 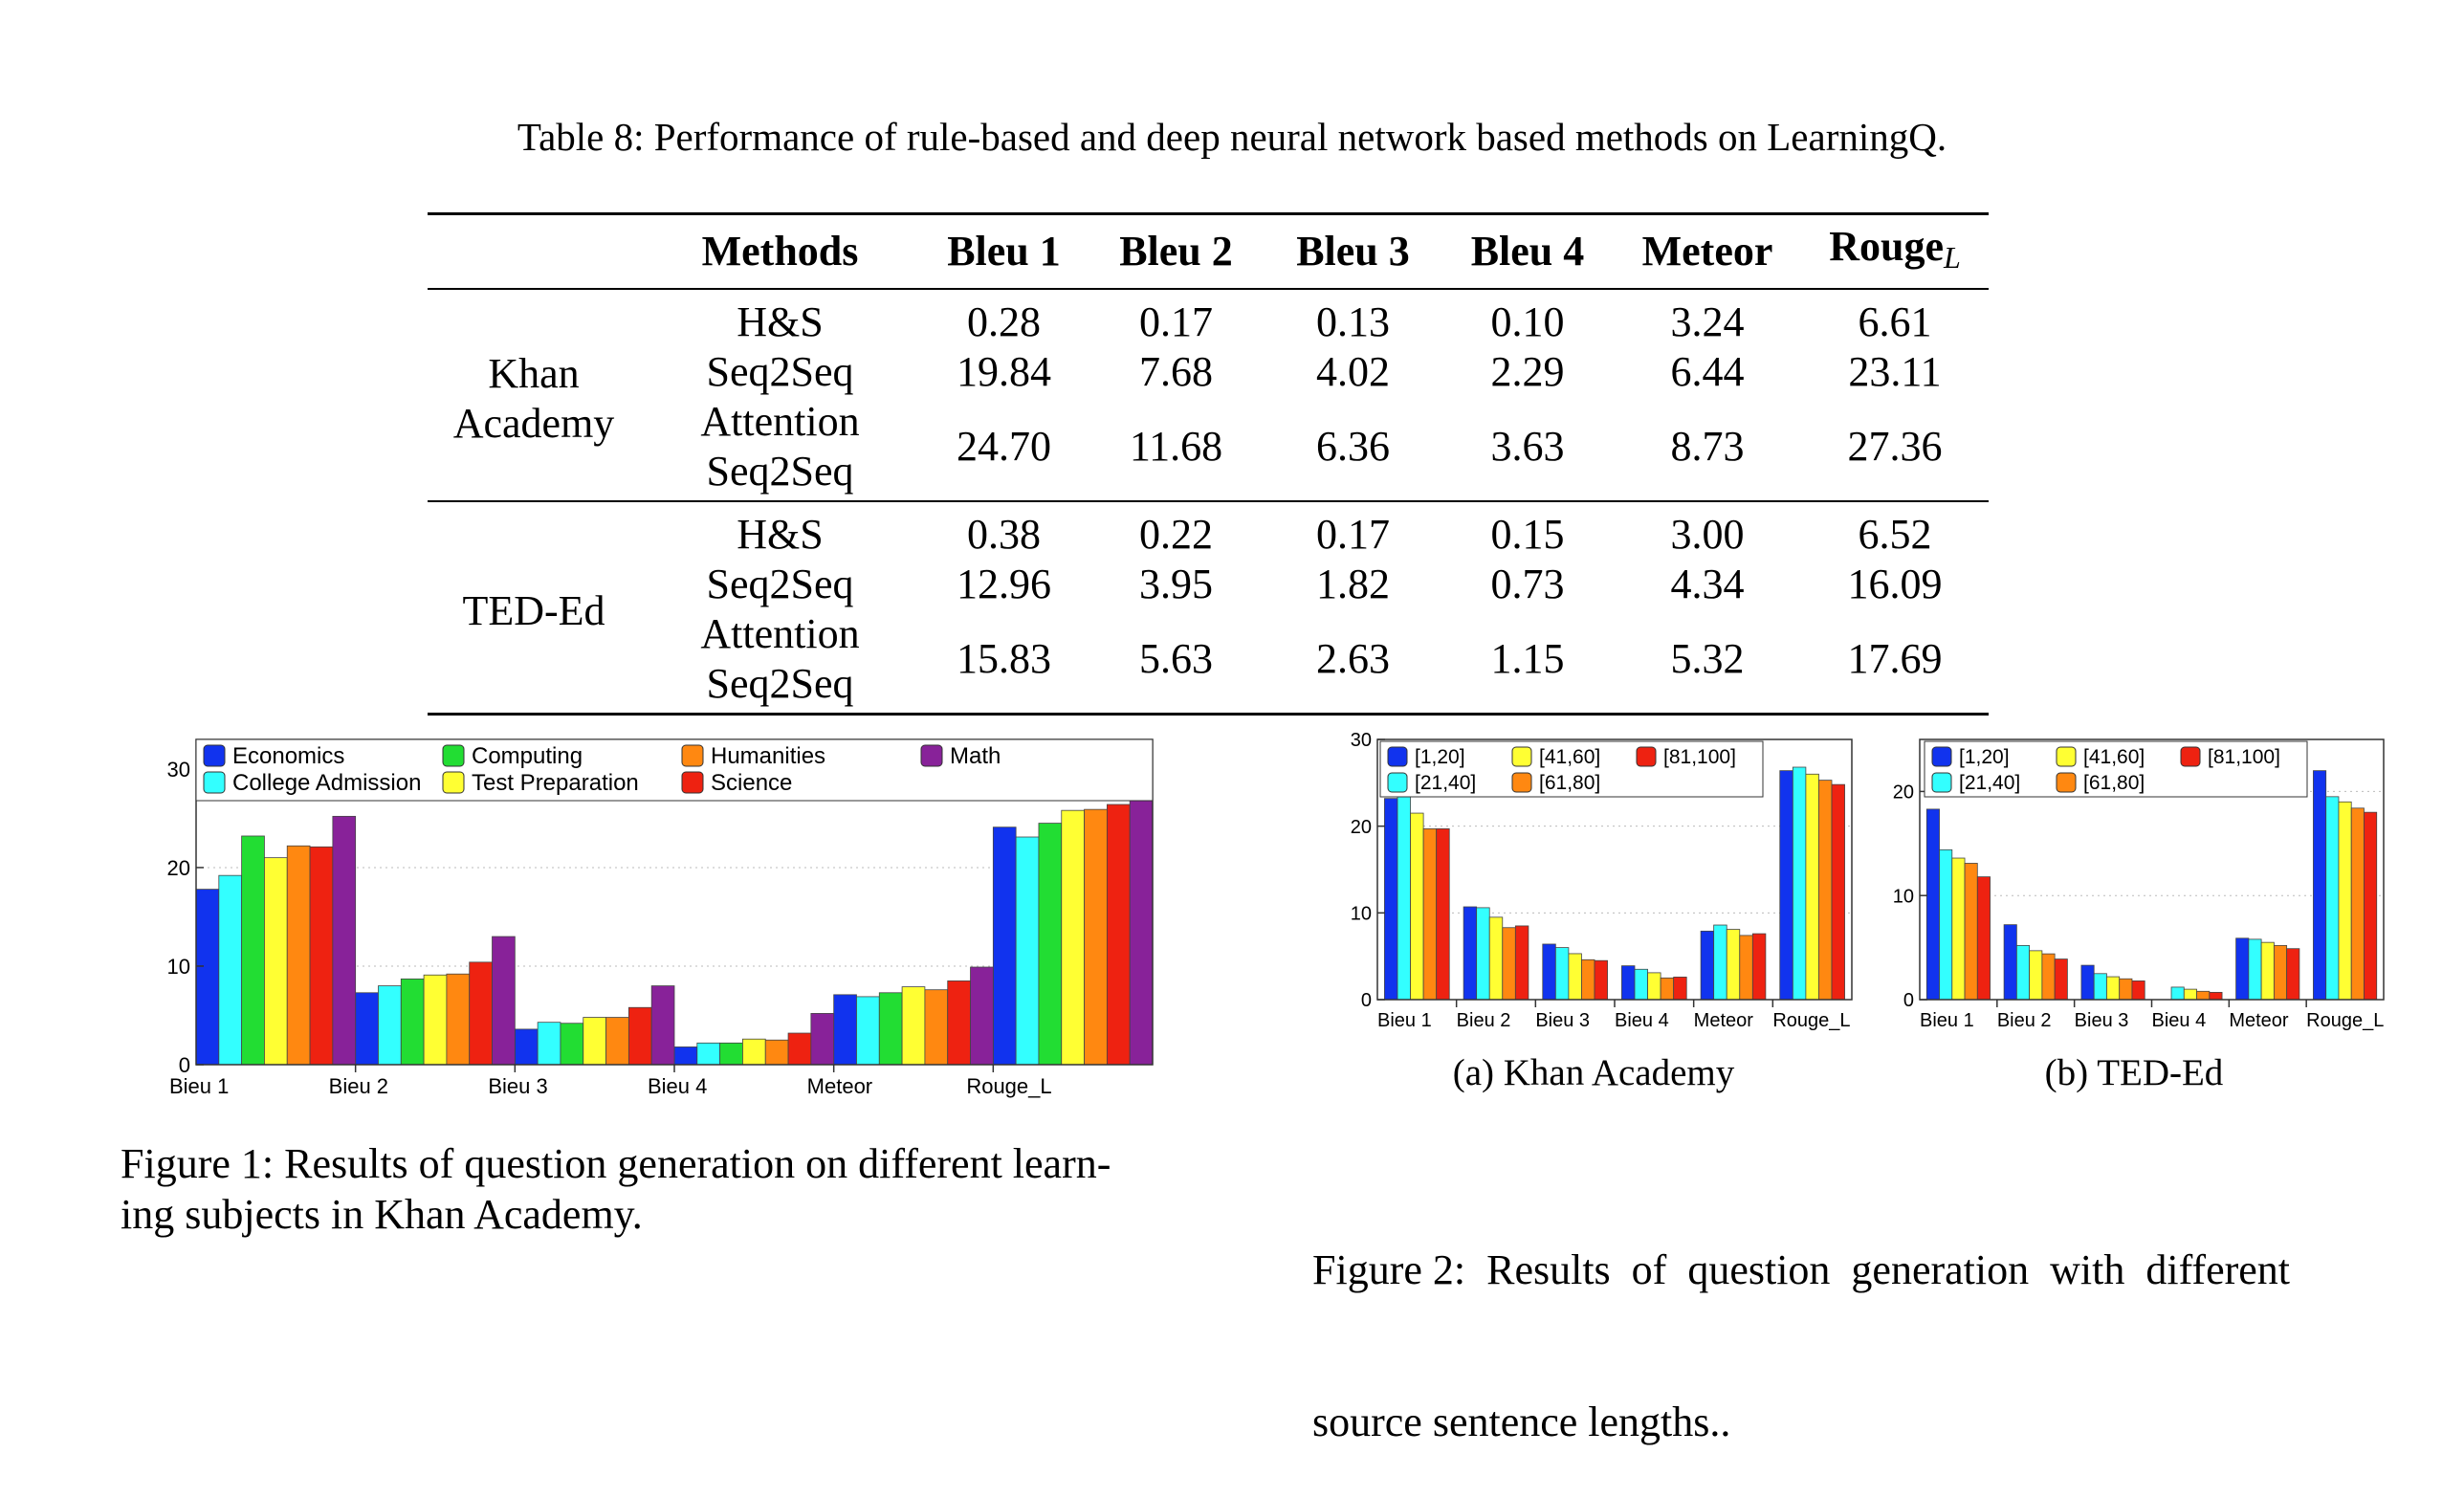 I want to click on legend-label: Humanities, so click(x=768, y=756).